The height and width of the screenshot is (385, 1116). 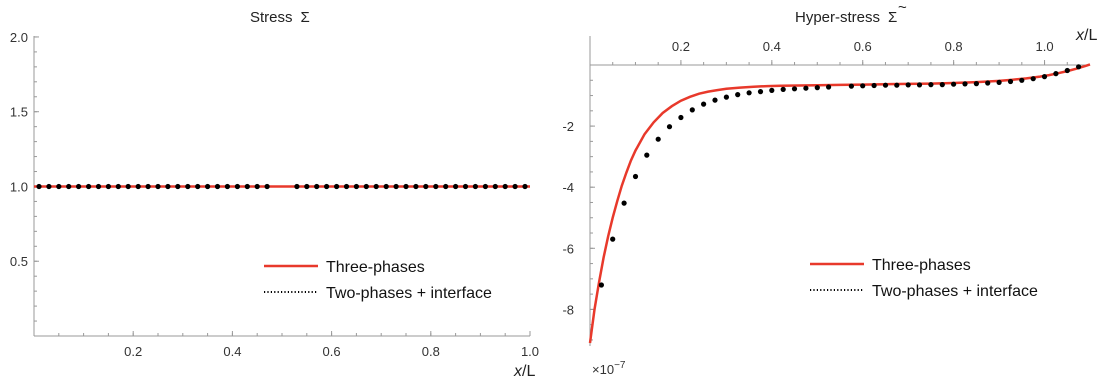 I want to click on y-tick-label: 2.0, so click(x=19, y=37).